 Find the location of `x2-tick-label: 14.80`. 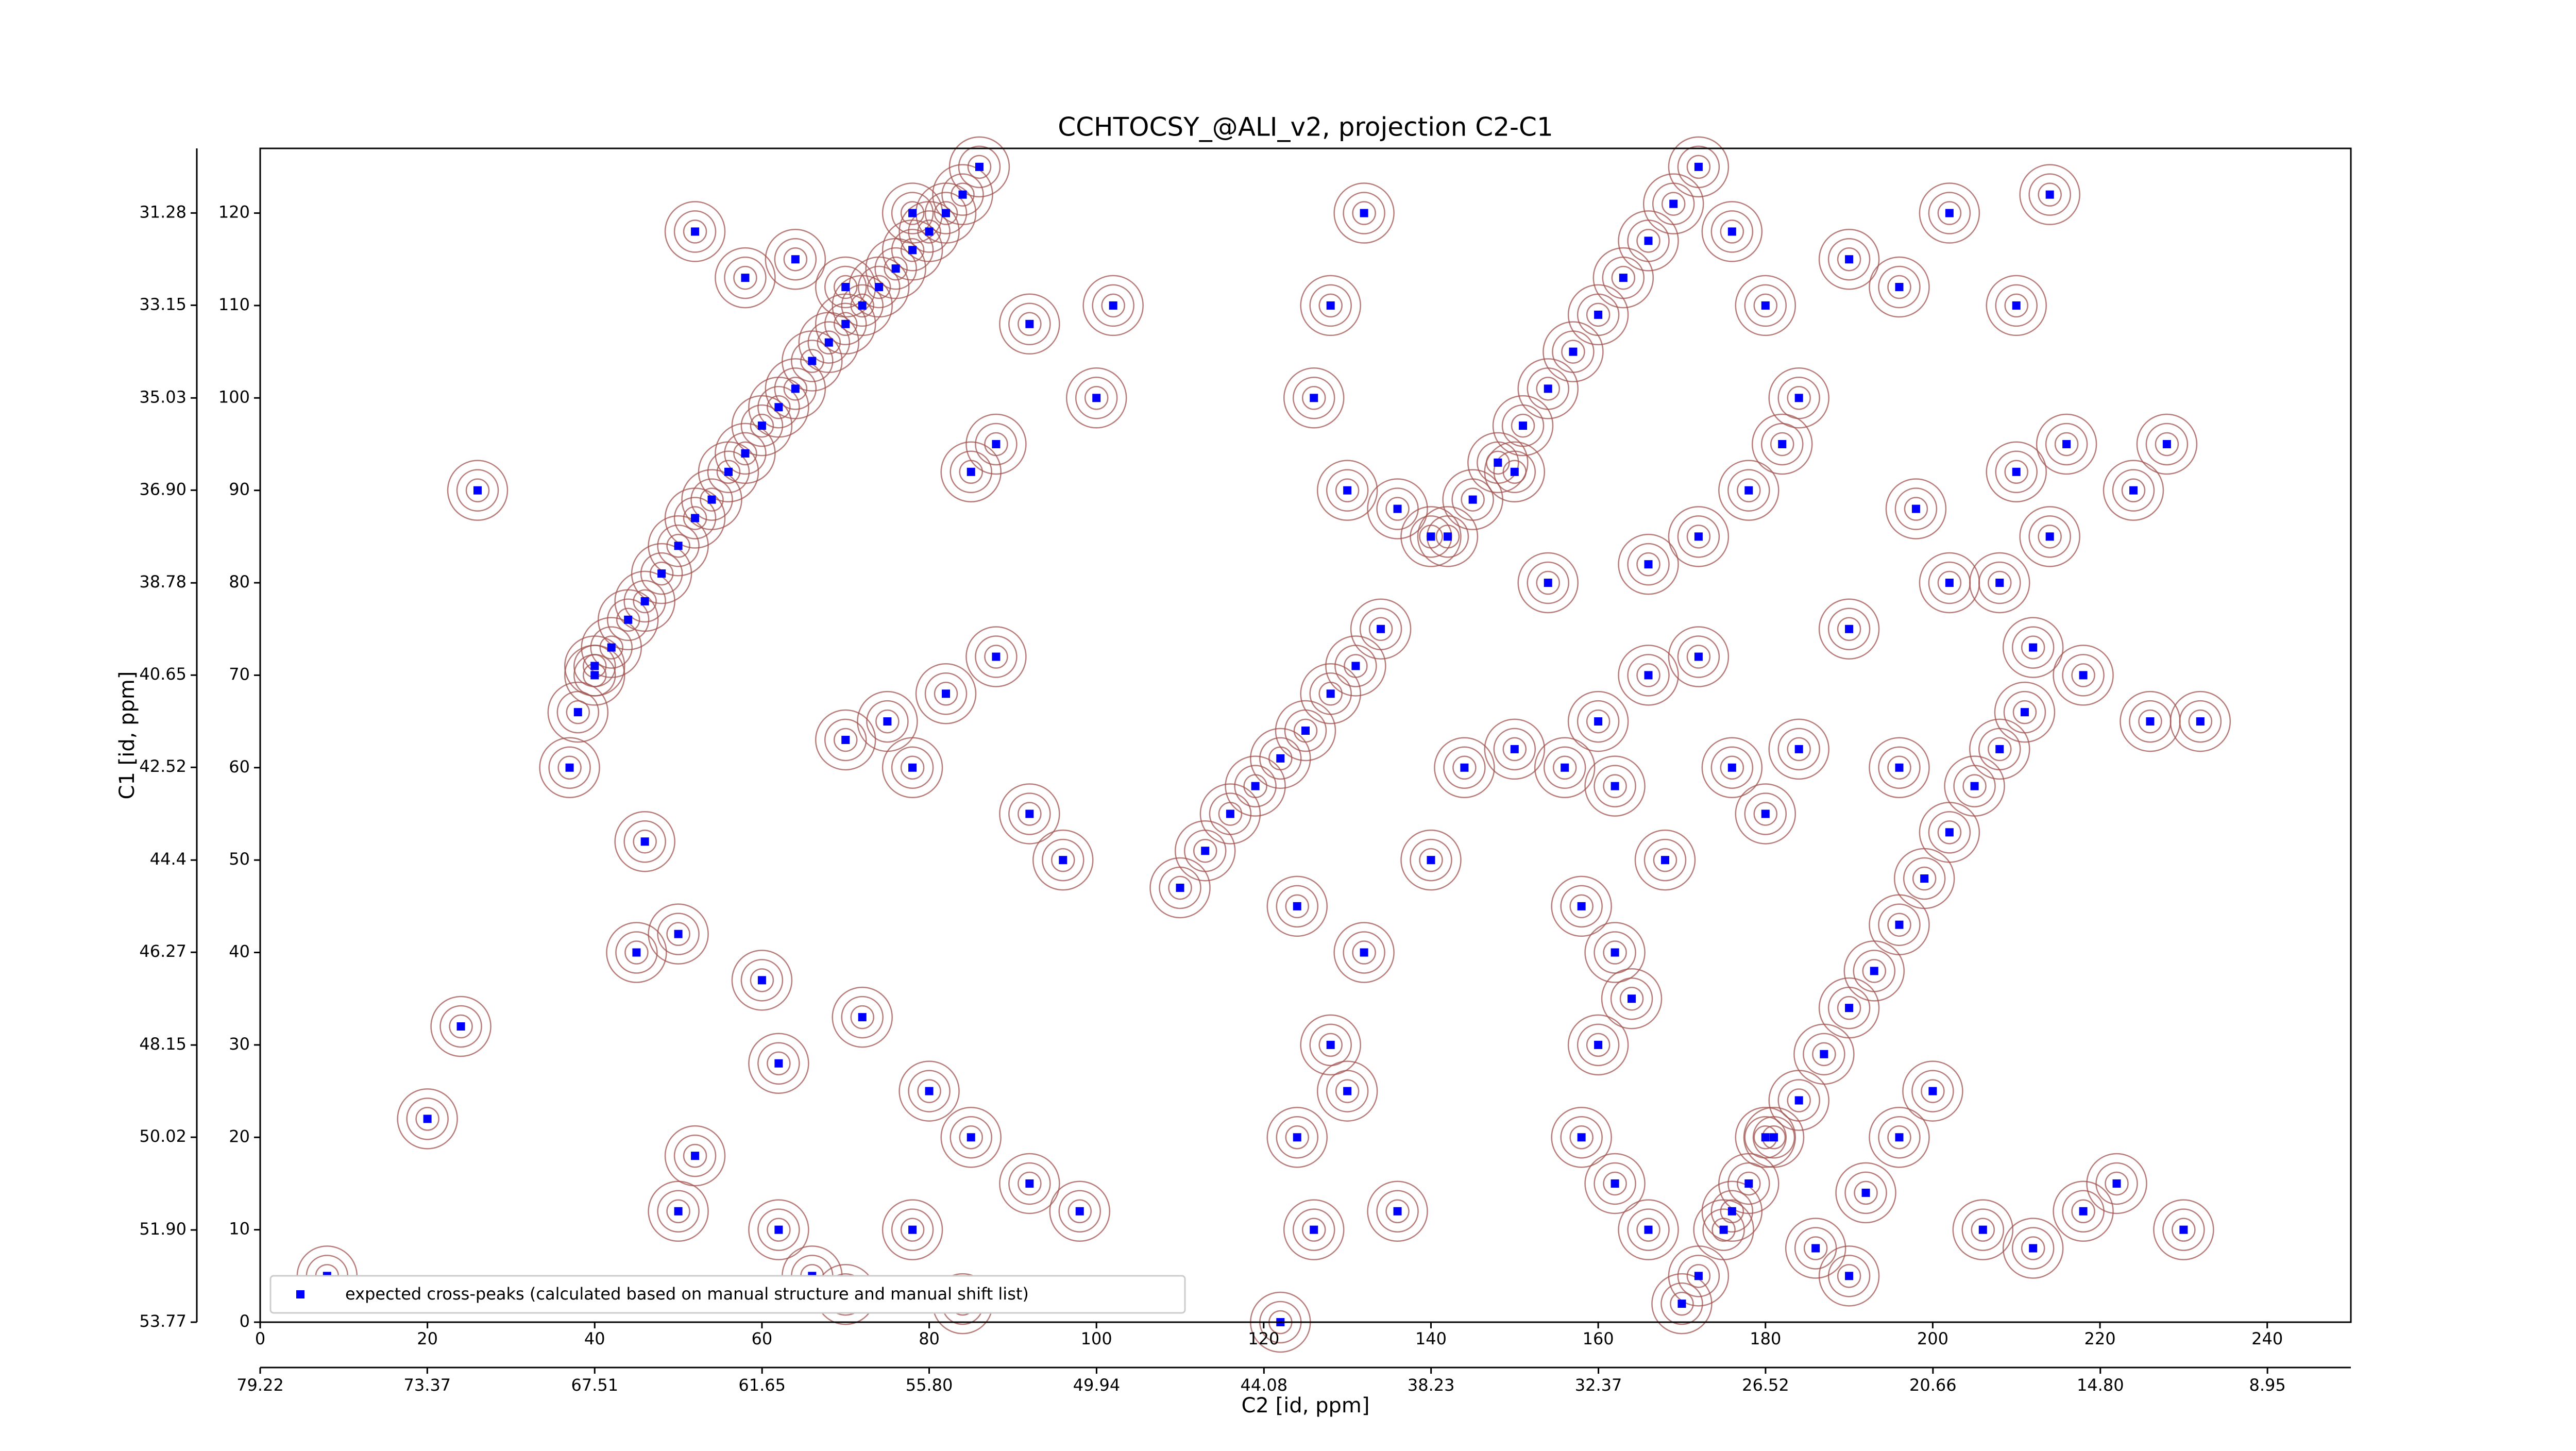

x2-tick-label: 14.80 is located at coordinates (2100, 1385).